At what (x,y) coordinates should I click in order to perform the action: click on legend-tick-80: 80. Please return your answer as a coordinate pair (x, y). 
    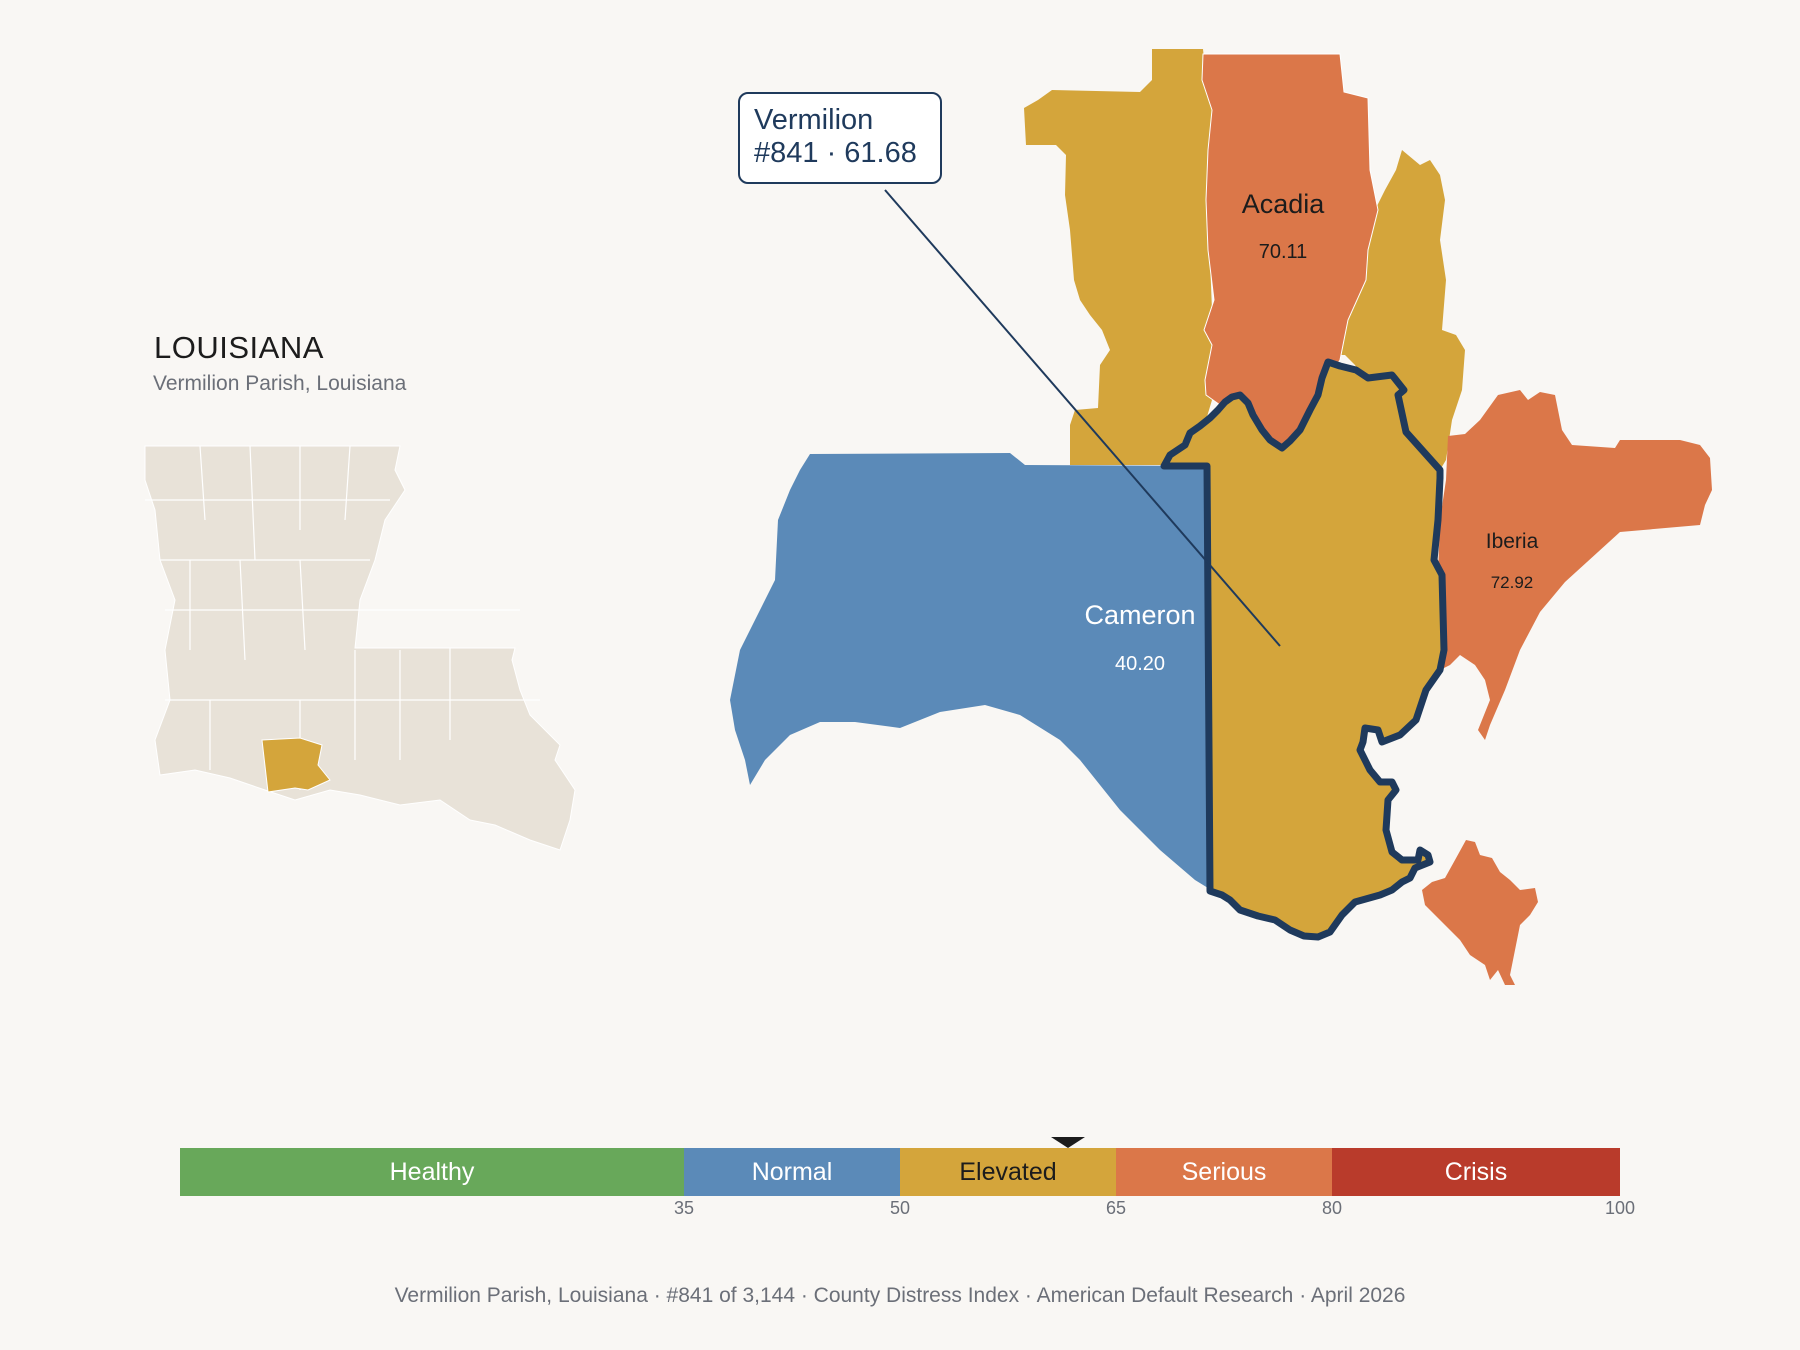
    Looking at the image, I should click on (1332, 1208).